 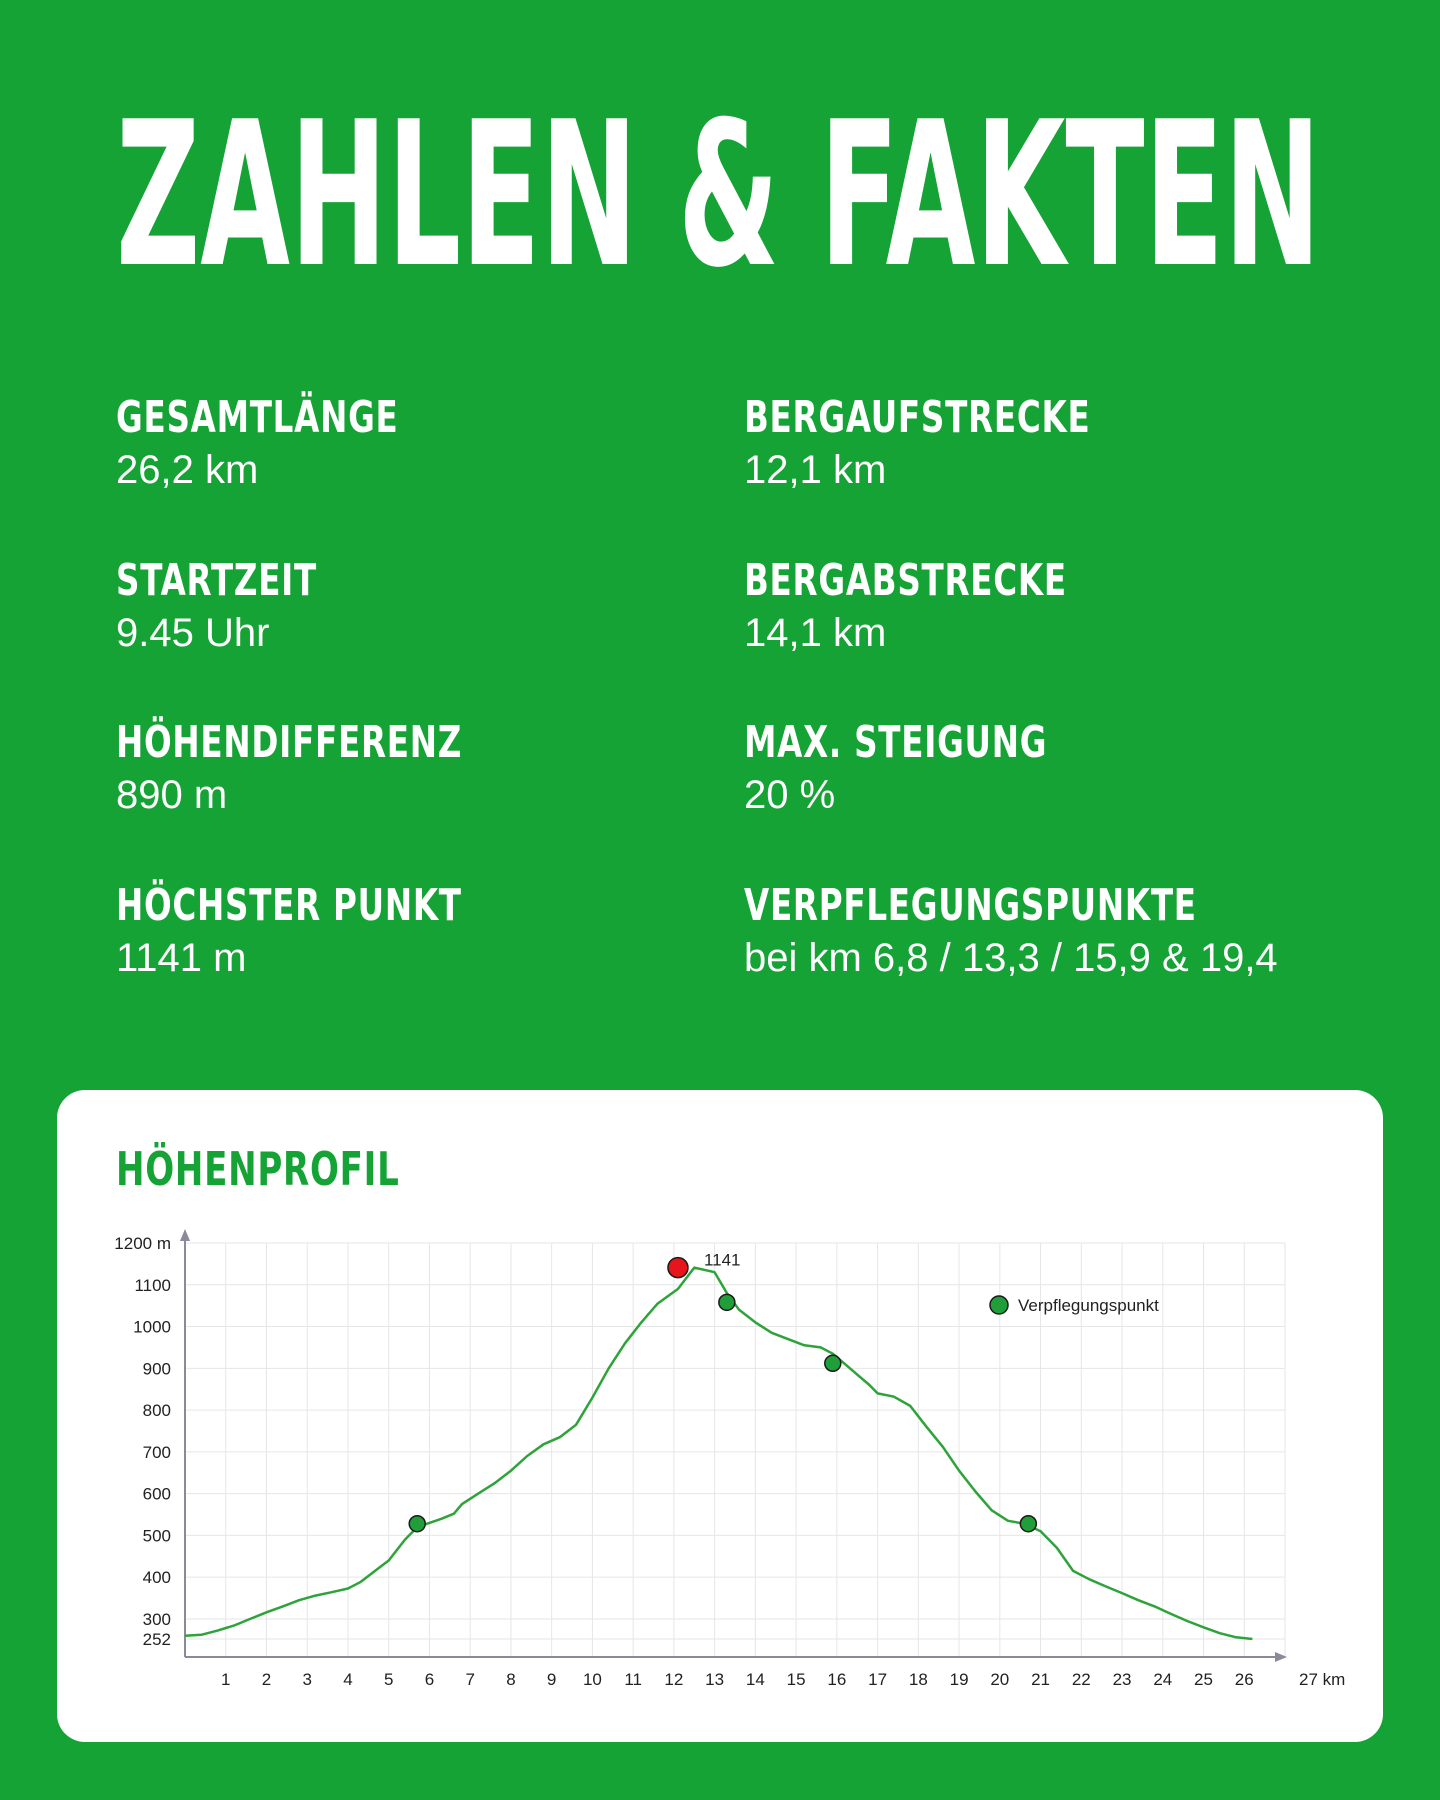 I want to click on x-tick-label: 3, so click(x=306, y=1679).